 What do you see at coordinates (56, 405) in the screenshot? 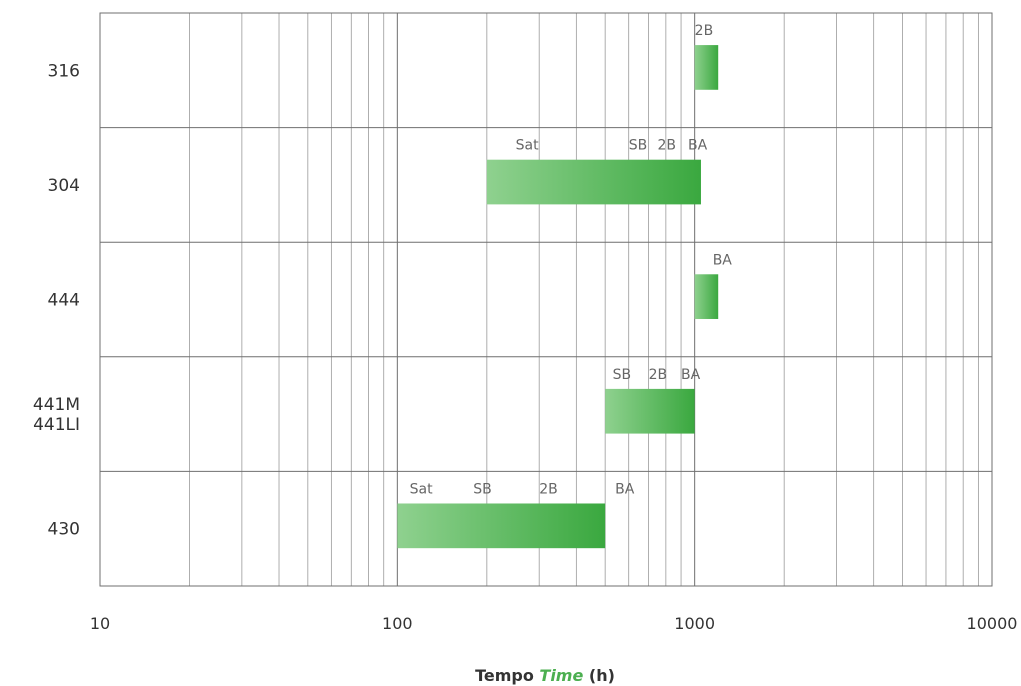
I see `category-label: 441M` at bounding box center [56, 405].